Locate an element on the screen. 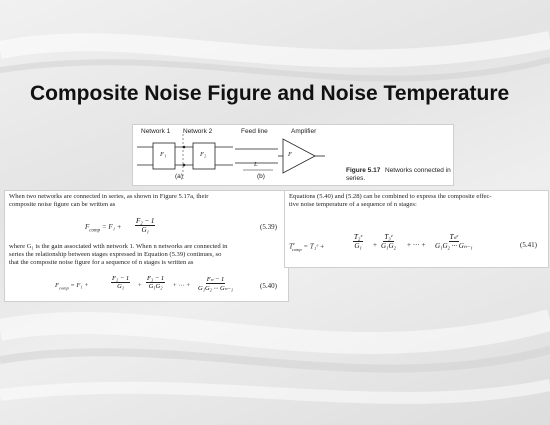  eq540-plus: + is located at coordinates (140, 285).